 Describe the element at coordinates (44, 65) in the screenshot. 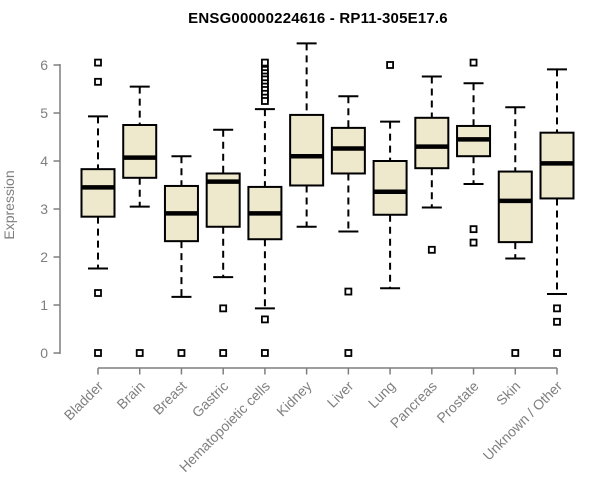

I see `y-tick-label: 6` at that location.